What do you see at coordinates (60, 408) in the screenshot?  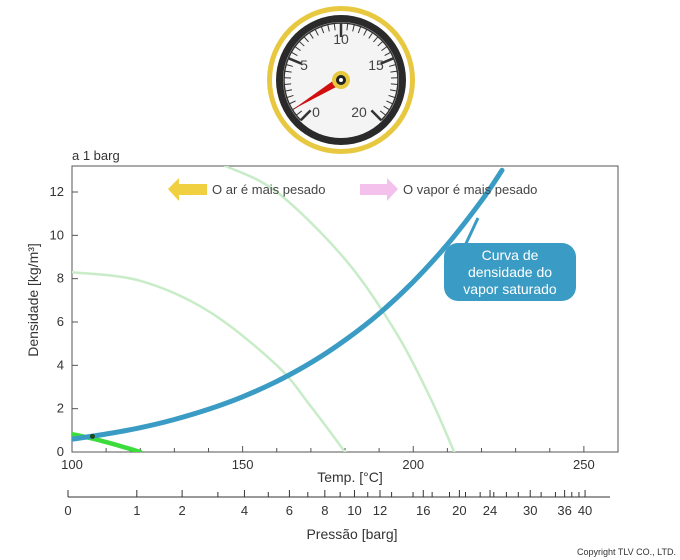 I see `y-tick-label-2: 2` at bounding box center [60, 408].